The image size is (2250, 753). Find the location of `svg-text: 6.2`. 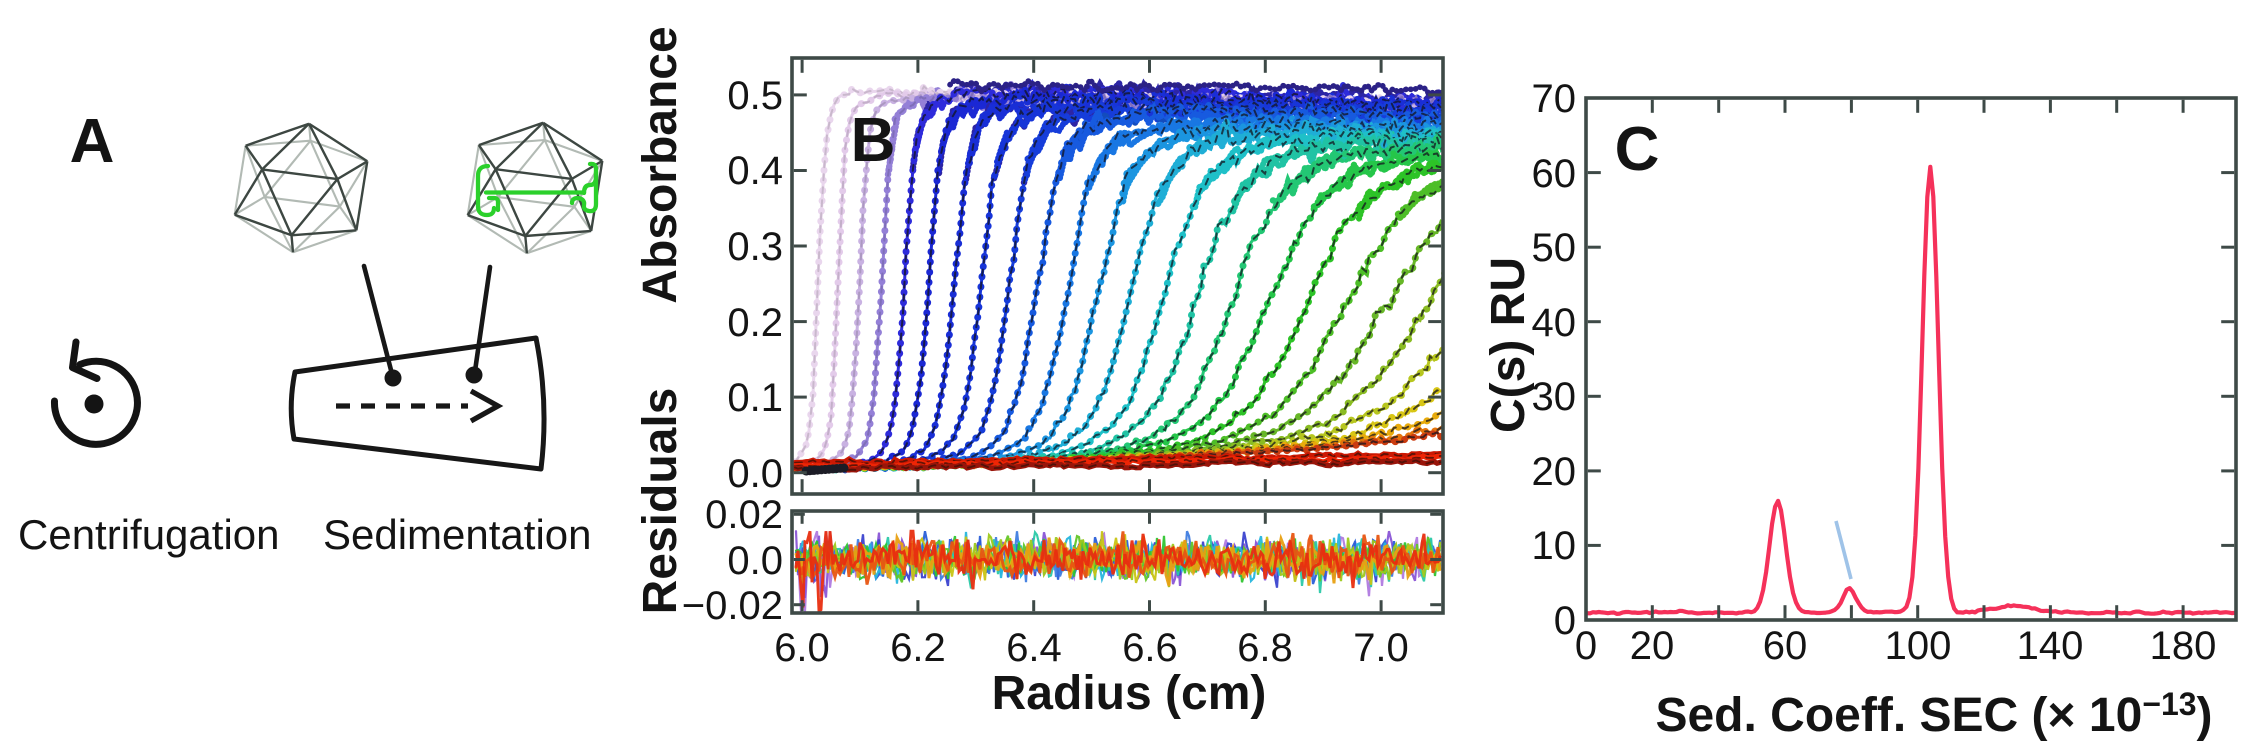

svg-text: 6.2 is located at coordinates (918, 648).